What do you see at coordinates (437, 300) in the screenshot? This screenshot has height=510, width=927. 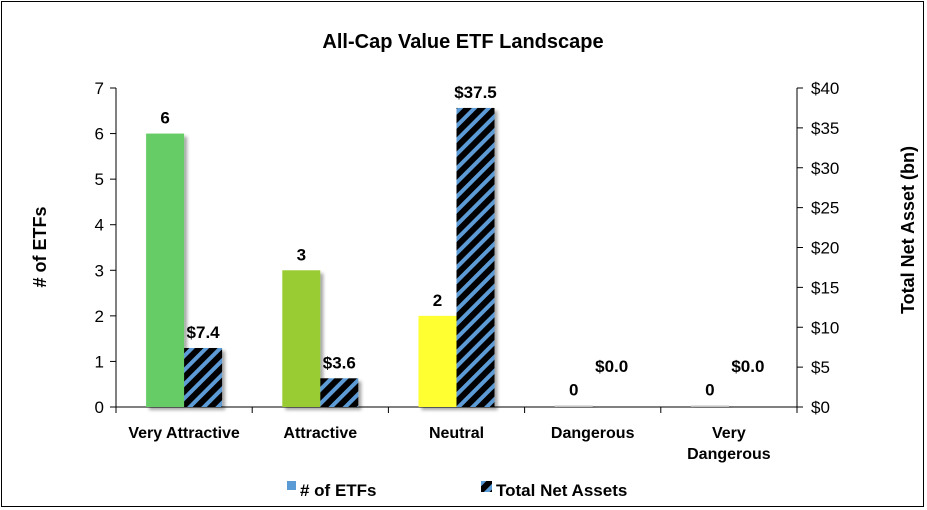 I see `bar-etf-count-label: 2` at bounding box center [437, 300].